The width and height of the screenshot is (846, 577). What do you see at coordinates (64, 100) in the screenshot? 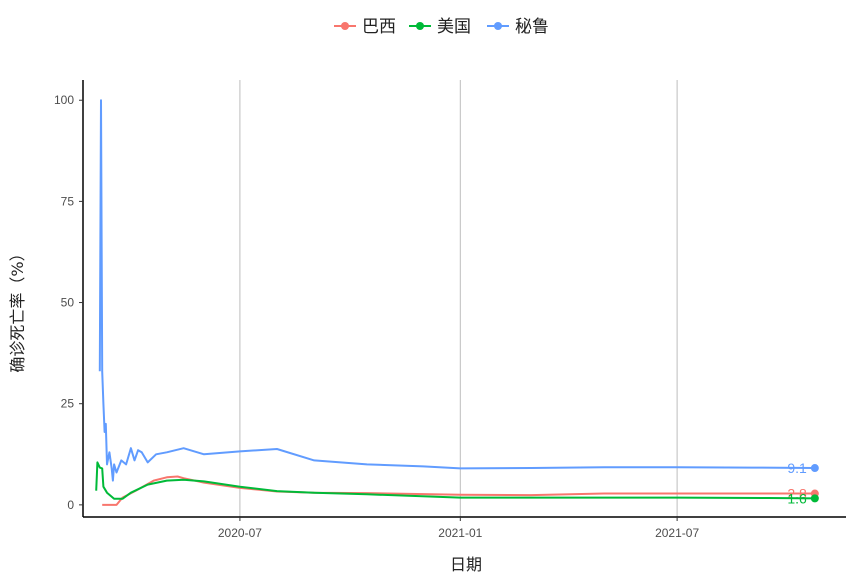
I see `y-tick-label: 100` at bounding box center [64, 100].